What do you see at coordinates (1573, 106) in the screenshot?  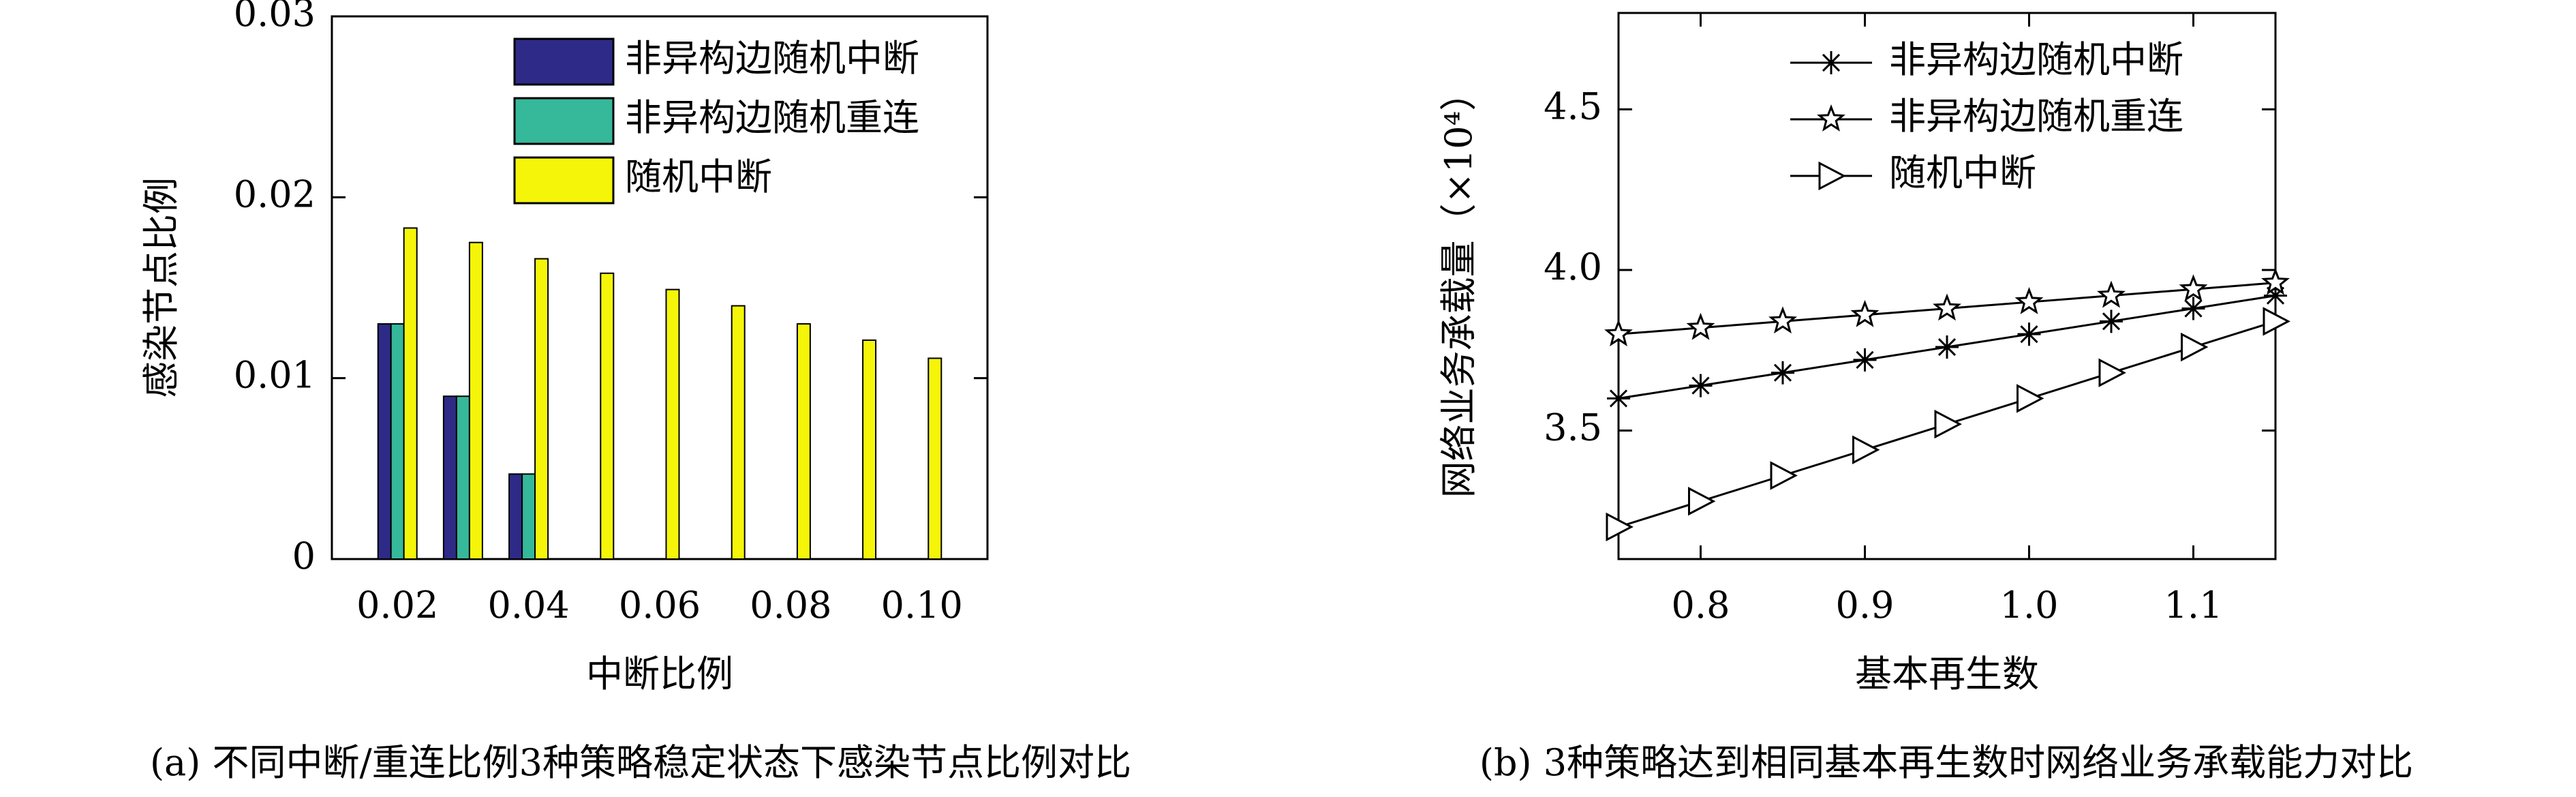 I see `y-tick-label: 4.5` at bounding box center [1573, 106].